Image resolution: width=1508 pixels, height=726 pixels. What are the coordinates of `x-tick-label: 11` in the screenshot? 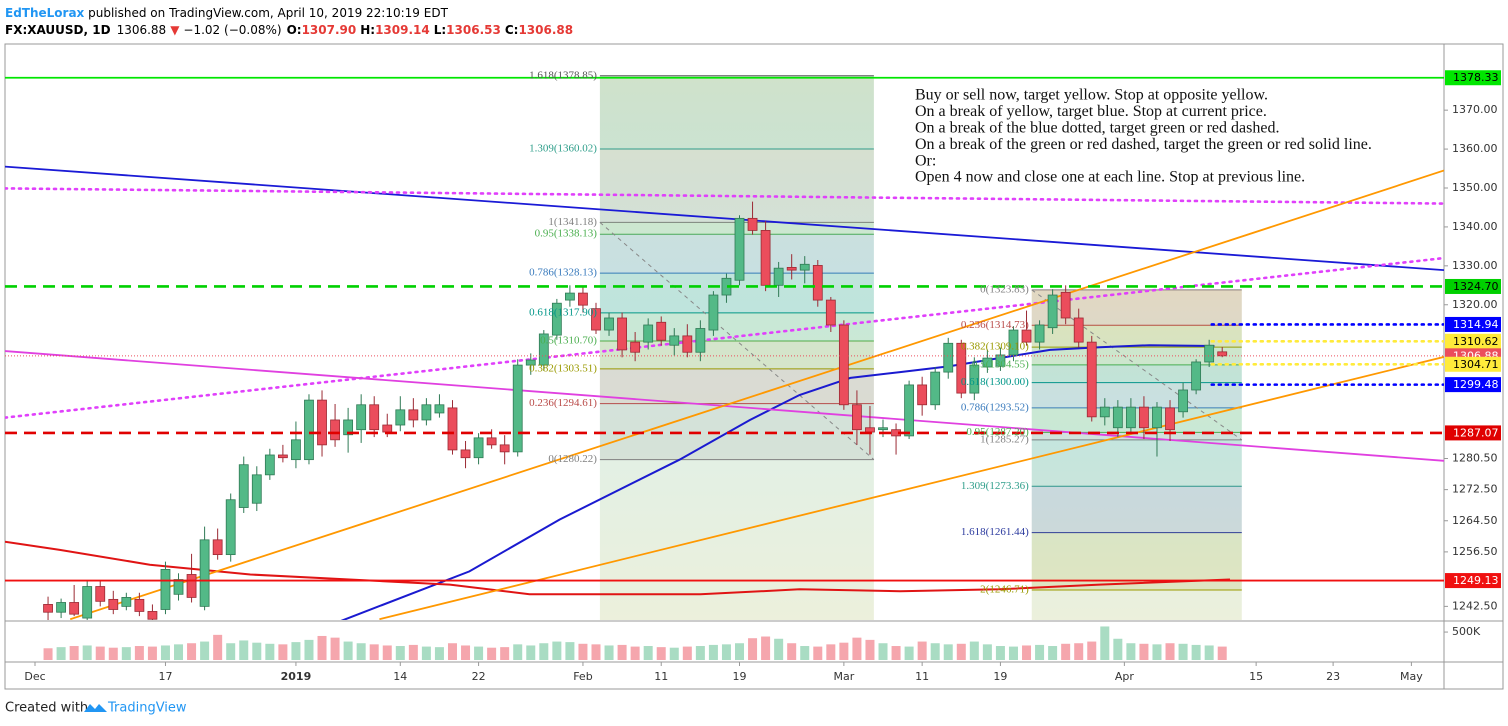 It's located at (661, 676).